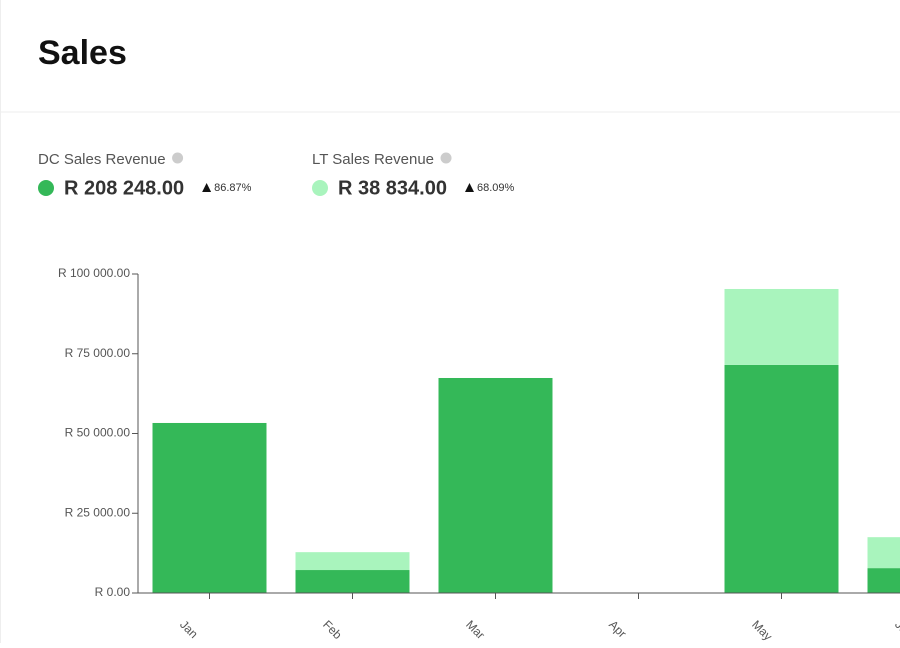 This screenshot has height=648, width=900. Describe the element at coordinates (113, 592) in the screenshot. I see `y-tick-label: R 0.00` at that location.